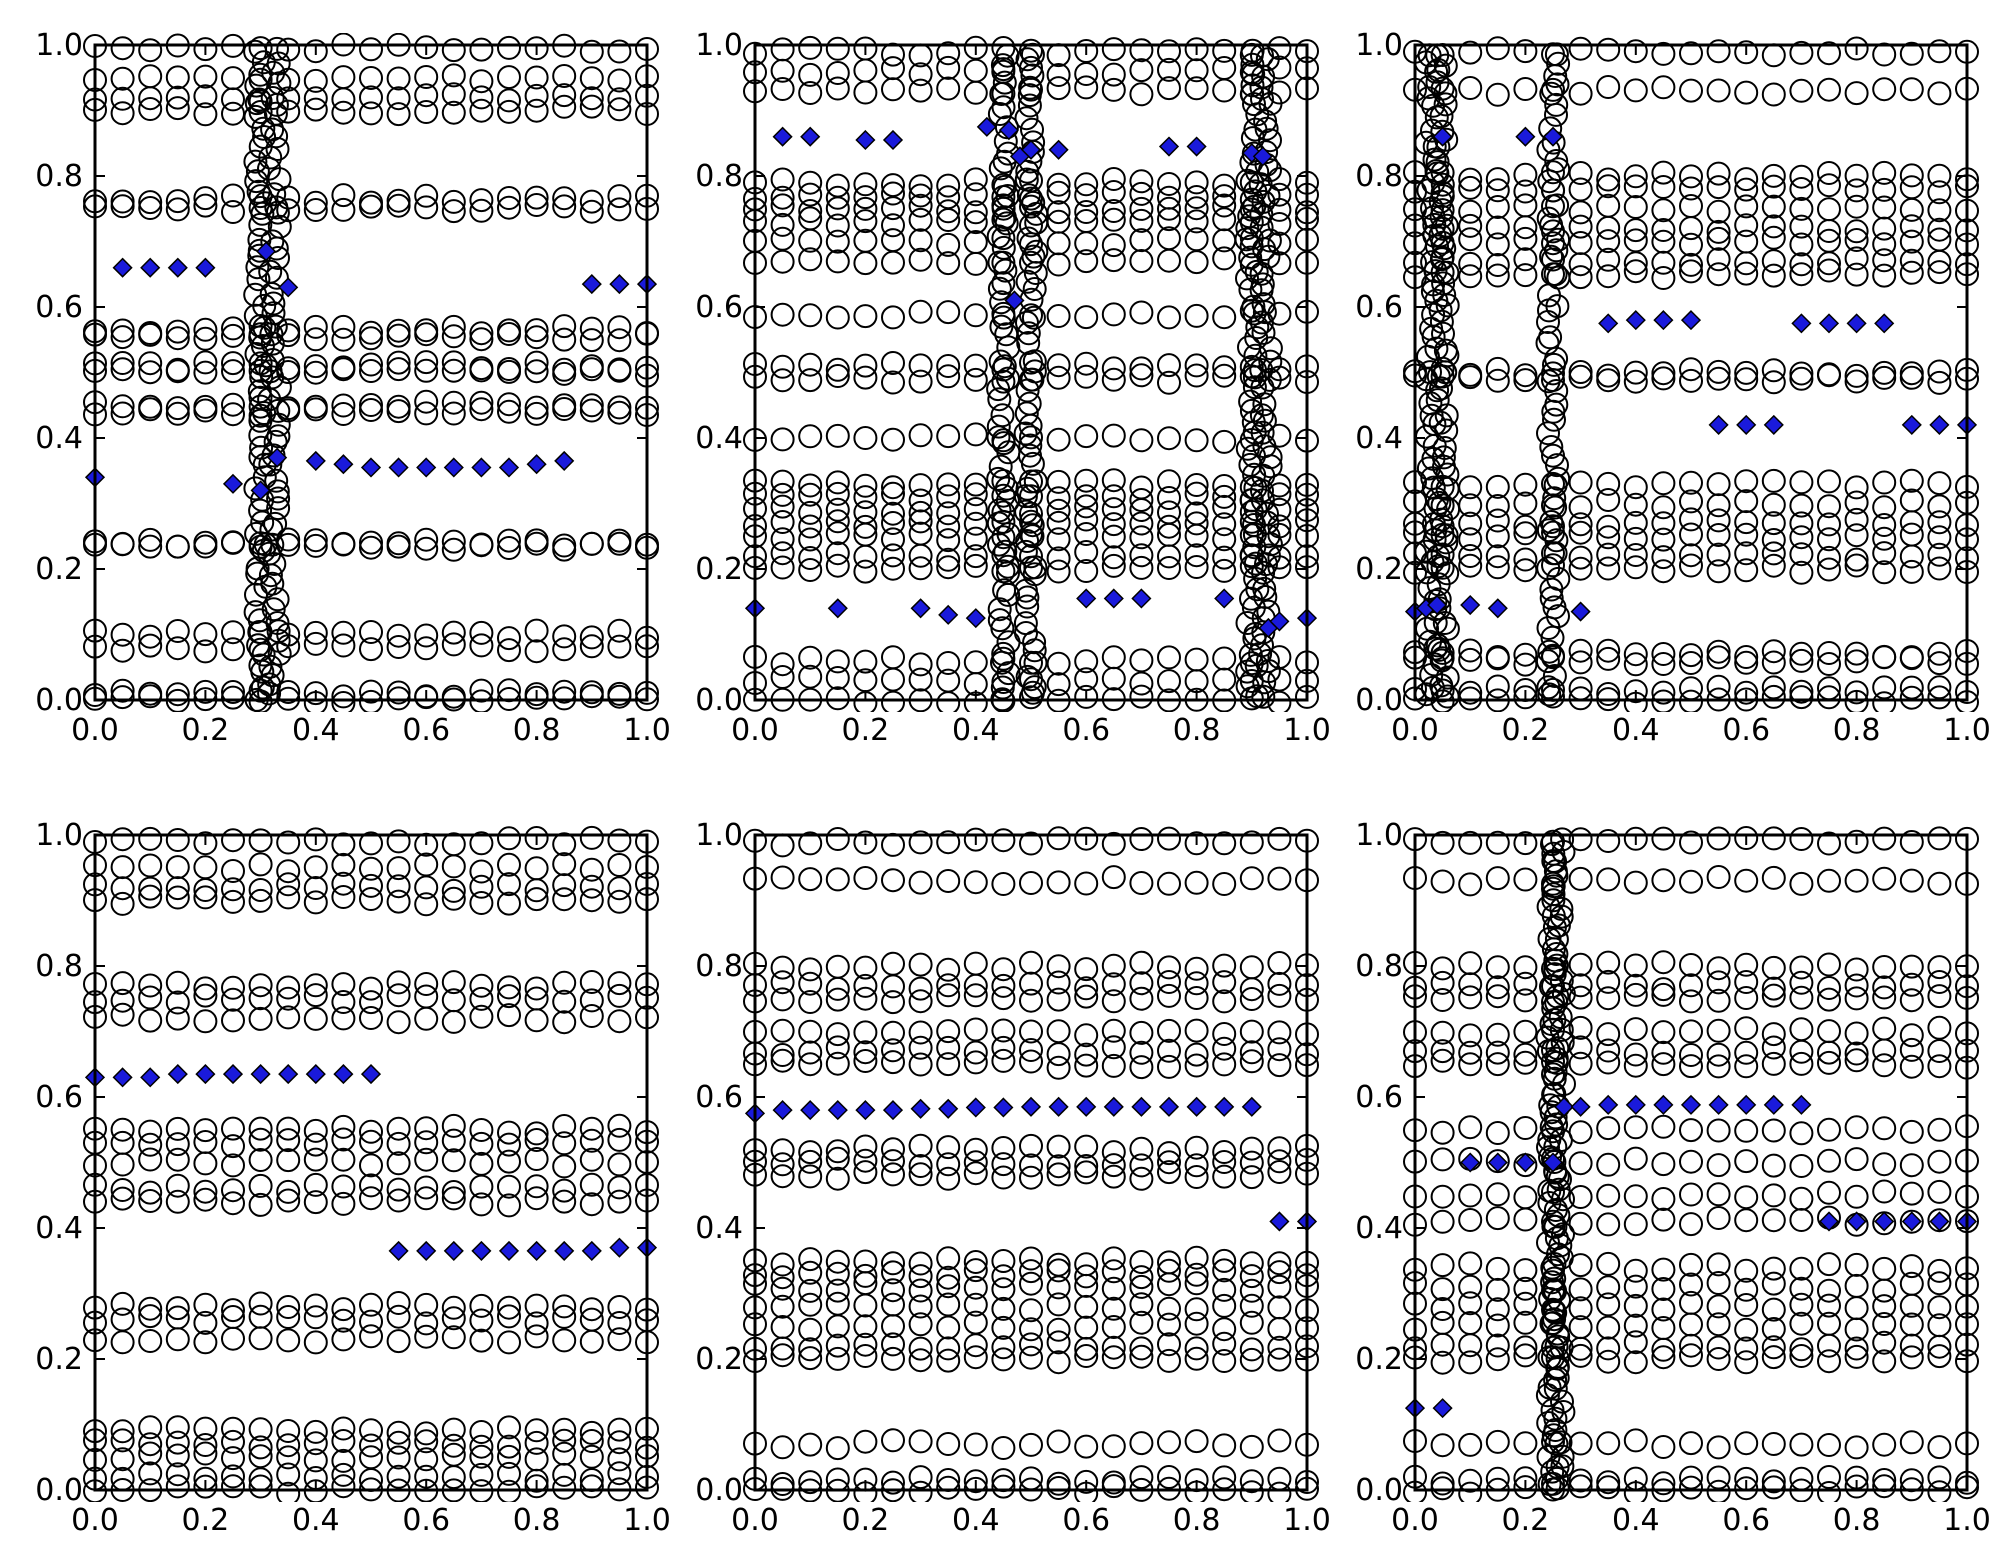 The height and width of the screenshot is (1565, 2004). Describe the element at coordinates (1636, 1520) in the screenshot. I see `x-tick-label: 0.4` at that location.